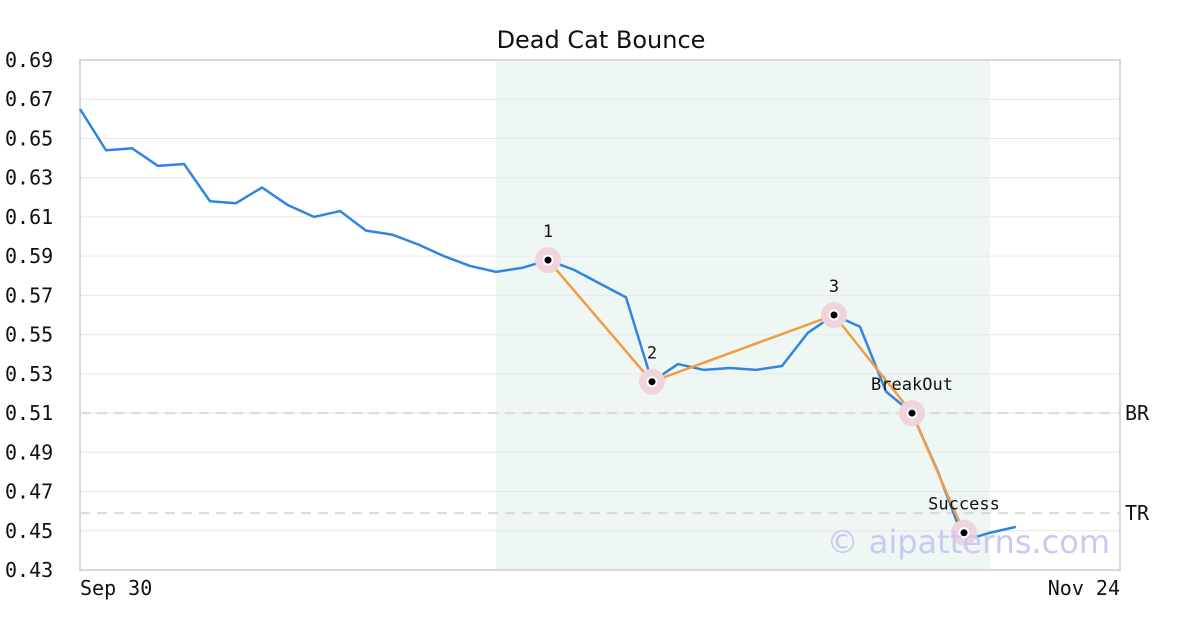 The image size is (1200, 630). Describe the element at coordinates (29, 99) in the screenshot. I see `y-tick-label: 0.67` at that location.